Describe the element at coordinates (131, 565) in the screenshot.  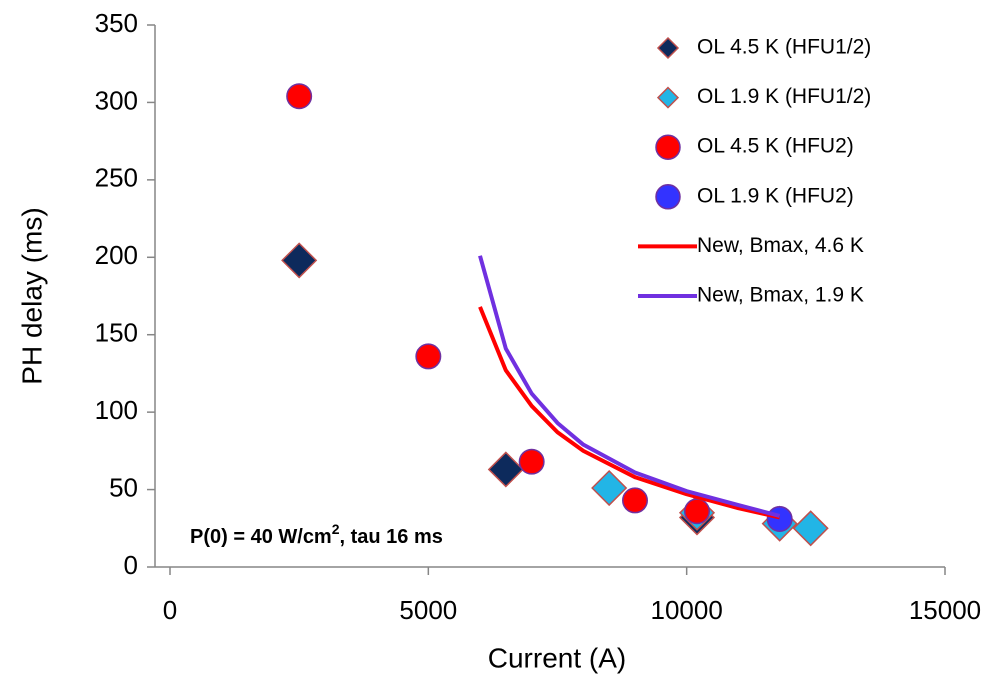
I see `y-tick-label: 0` at that location.